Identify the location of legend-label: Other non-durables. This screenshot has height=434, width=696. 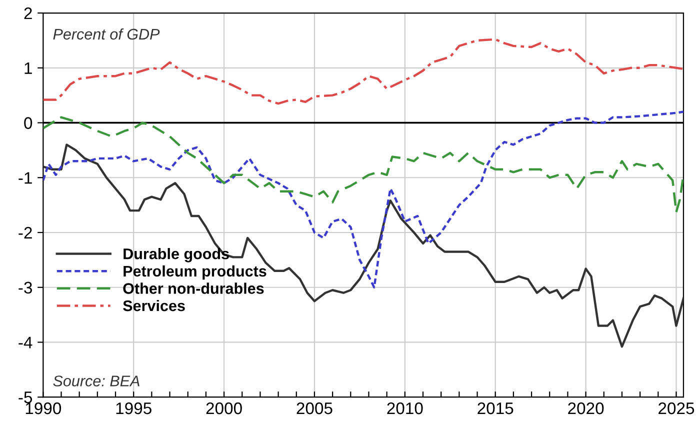
(193, 288).